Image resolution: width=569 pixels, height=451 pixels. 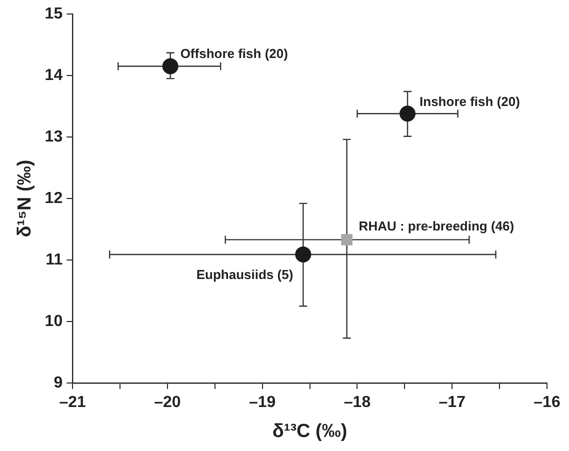 I want to click on x-tick-label: –21, so click(x=72, y=403).